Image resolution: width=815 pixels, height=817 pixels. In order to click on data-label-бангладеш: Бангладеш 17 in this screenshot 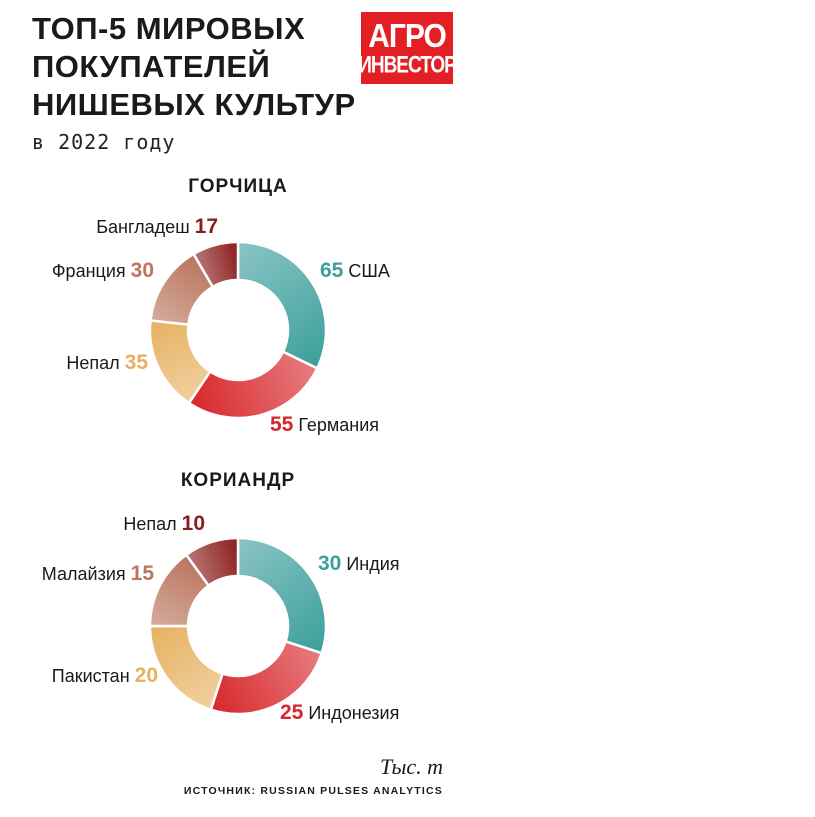, I will do `click(157, 226)`.